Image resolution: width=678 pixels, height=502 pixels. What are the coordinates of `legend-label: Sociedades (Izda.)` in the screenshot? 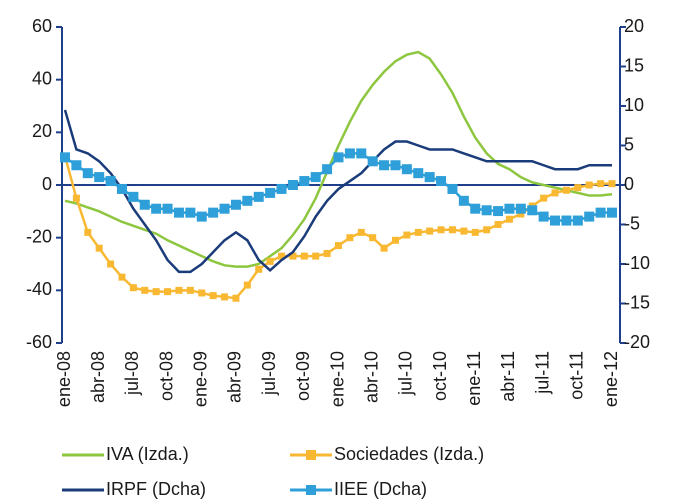 It's located at (409, 454).